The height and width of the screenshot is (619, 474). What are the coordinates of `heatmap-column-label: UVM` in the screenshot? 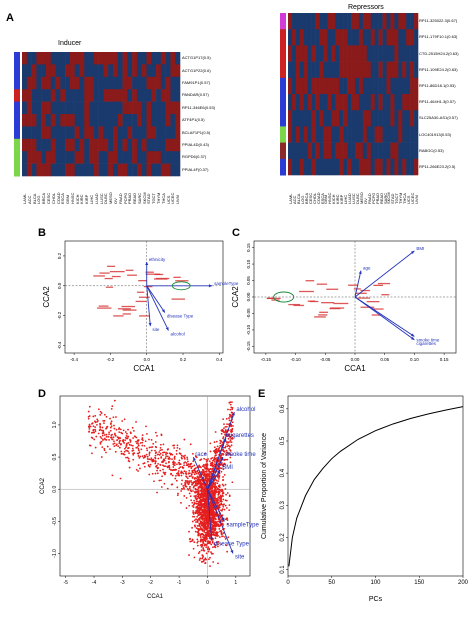 It's located at (178, 199).